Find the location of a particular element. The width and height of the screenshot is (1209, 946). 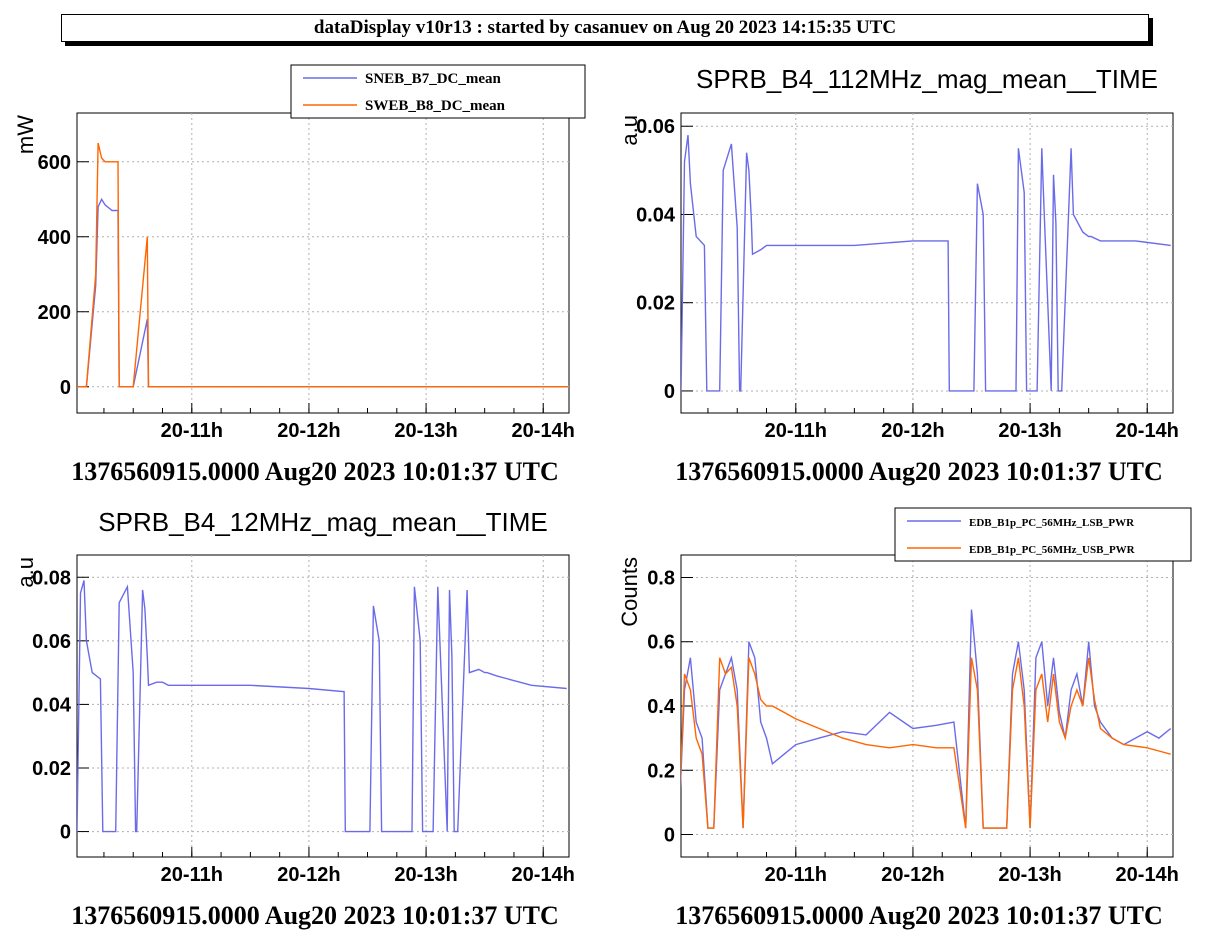

y-axis-label: mW is located at coordinates (25, 134).